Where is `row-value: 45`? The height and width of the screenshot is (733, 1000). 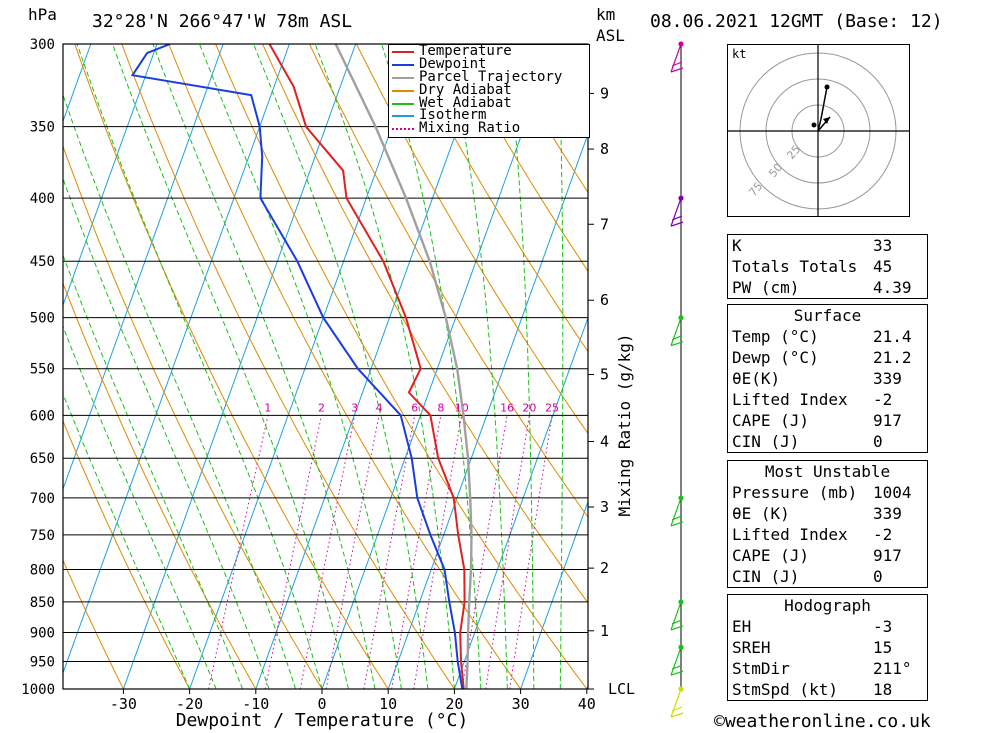 row-value: 45 is located at coordinates (883, 266).